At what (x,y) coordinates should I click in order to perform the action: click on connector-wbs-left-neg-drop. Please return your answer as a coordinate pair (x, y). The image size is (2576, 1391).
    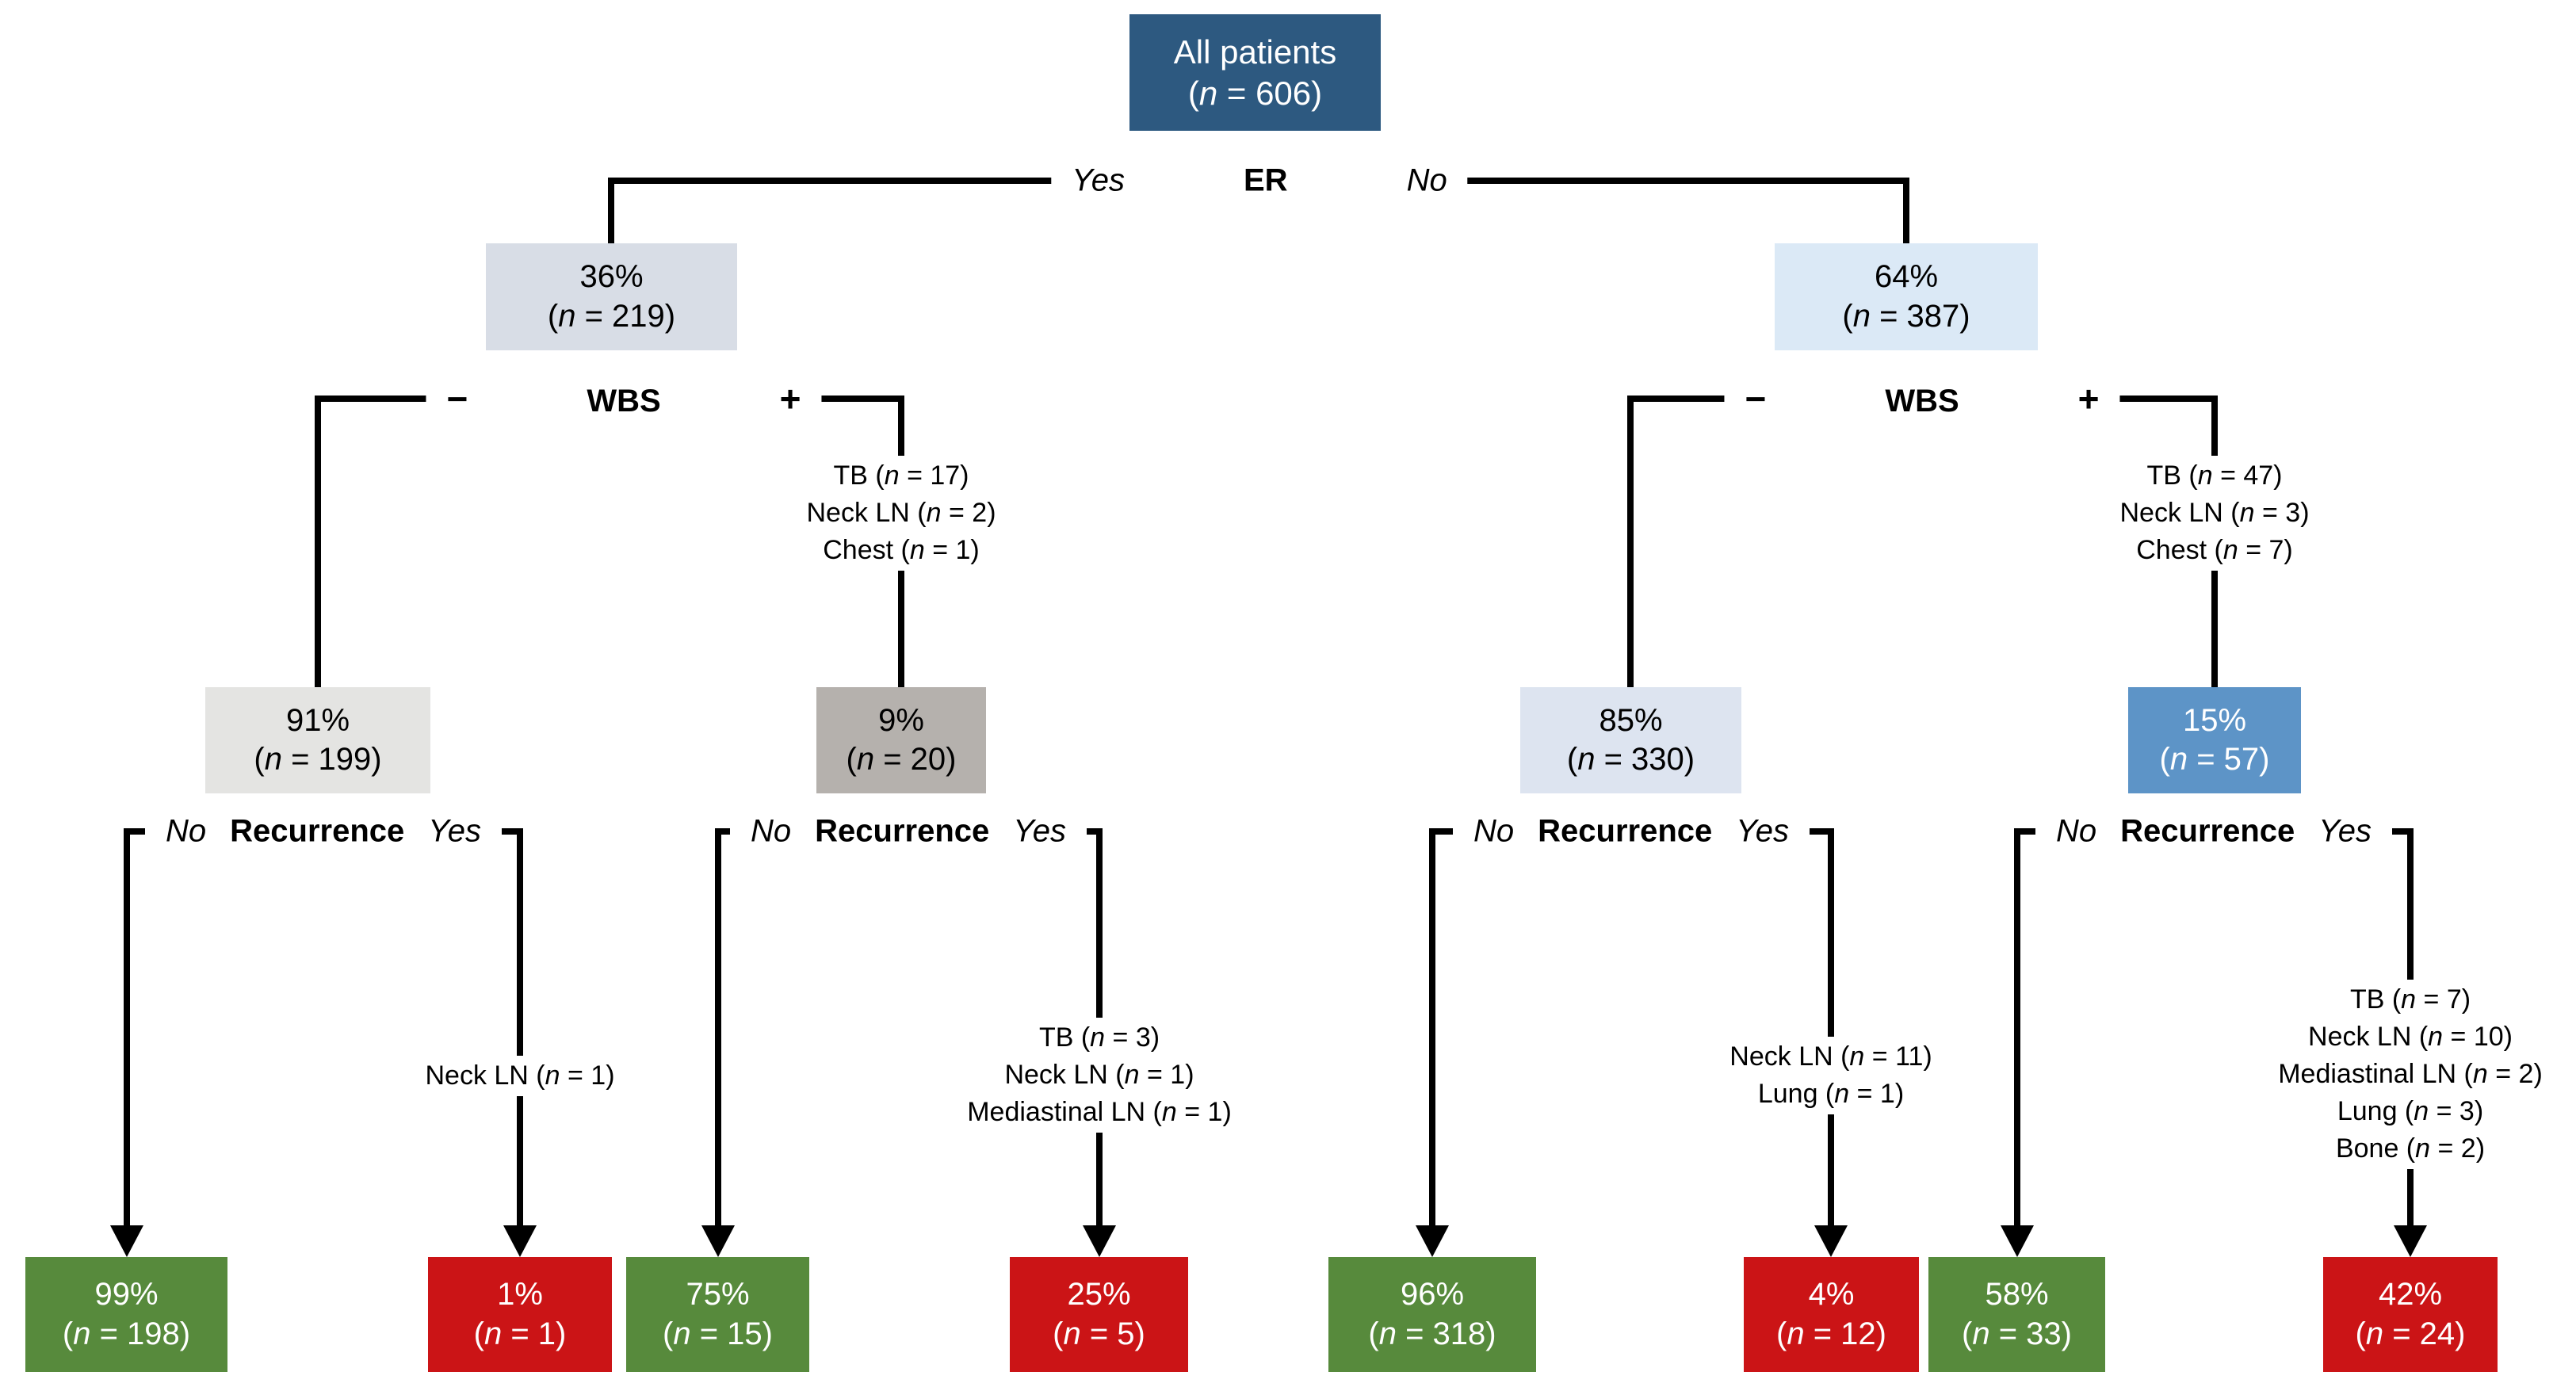
    Looking at the image, I should click on (318, 542).